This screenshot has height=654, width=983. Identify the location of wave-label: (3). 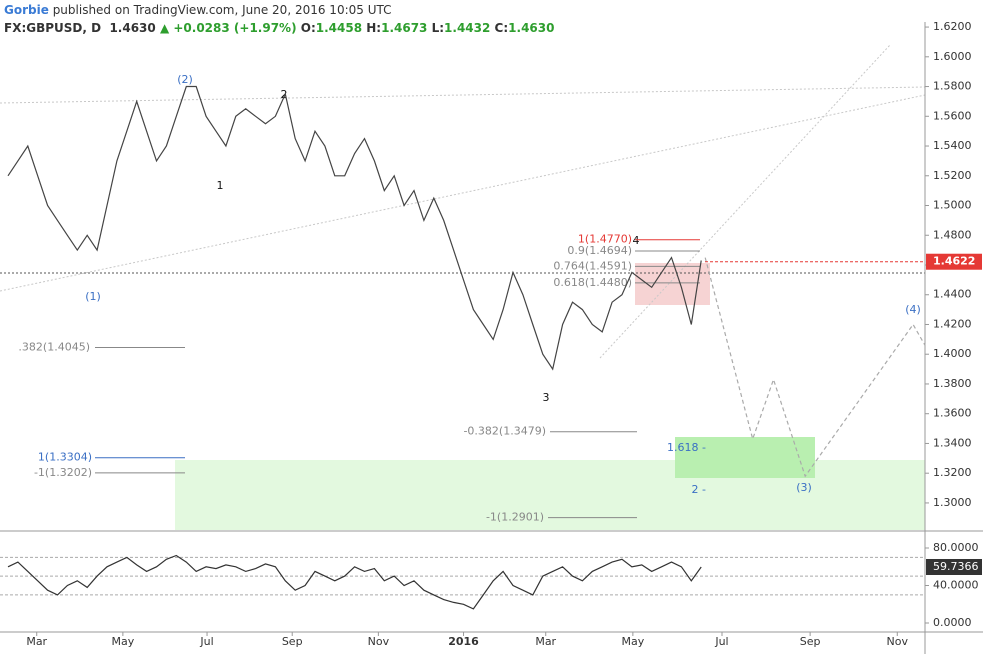
(804, 487).